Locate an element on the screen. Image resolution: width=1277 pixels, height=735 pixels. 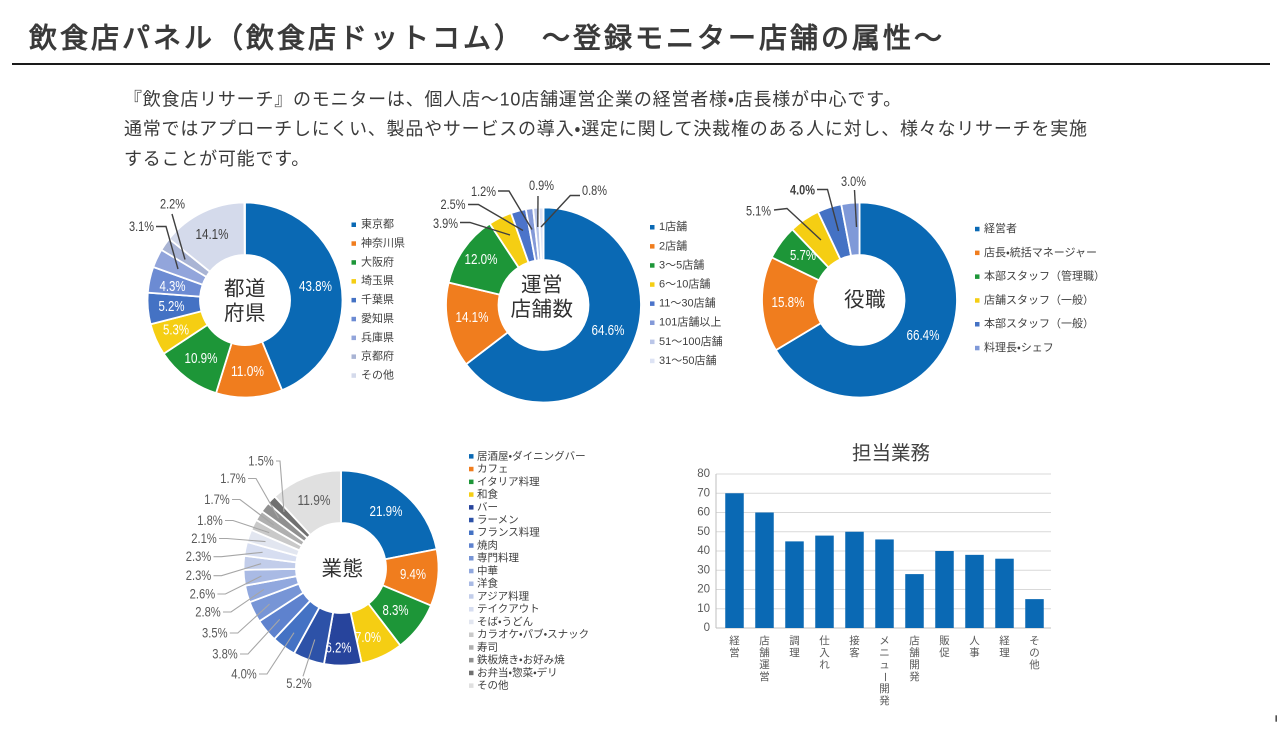
svg-text: 3.9% is located at coordinates (445, 223).